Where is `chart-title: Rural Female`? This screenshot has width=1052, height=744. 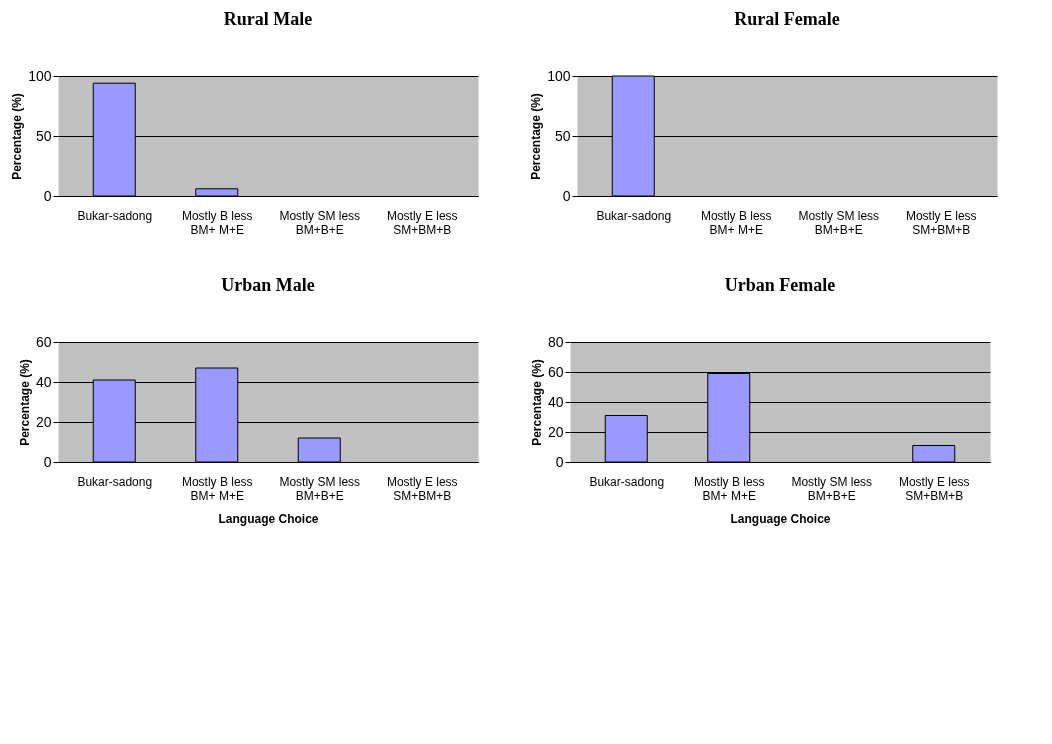 chart-title: Rural Female is located at coordinates (787, 19).